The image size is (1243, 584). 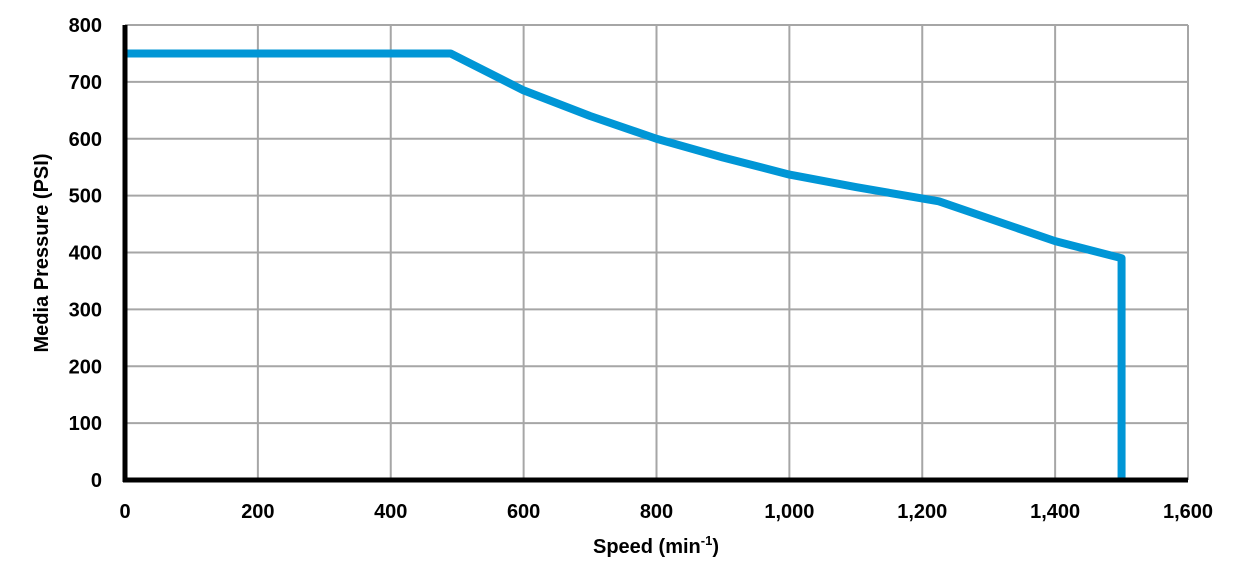 I want to click on y-tick-label: 400, so click(x=85, y=254).